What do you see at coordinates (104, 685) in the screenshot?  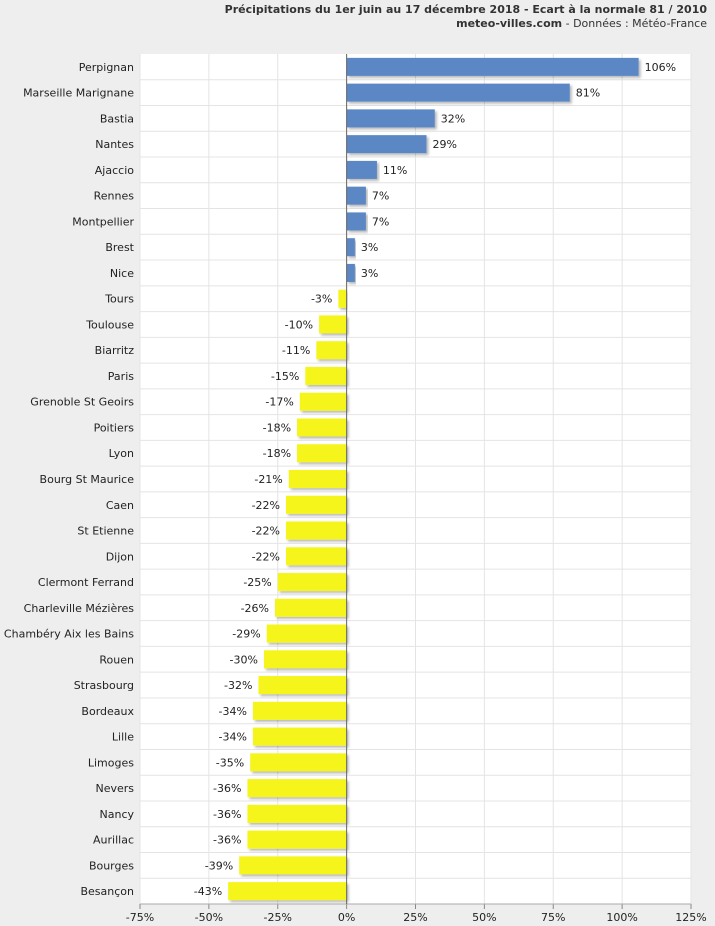 I see `category-label: Strasbourg` at bounding box center [104, 685].